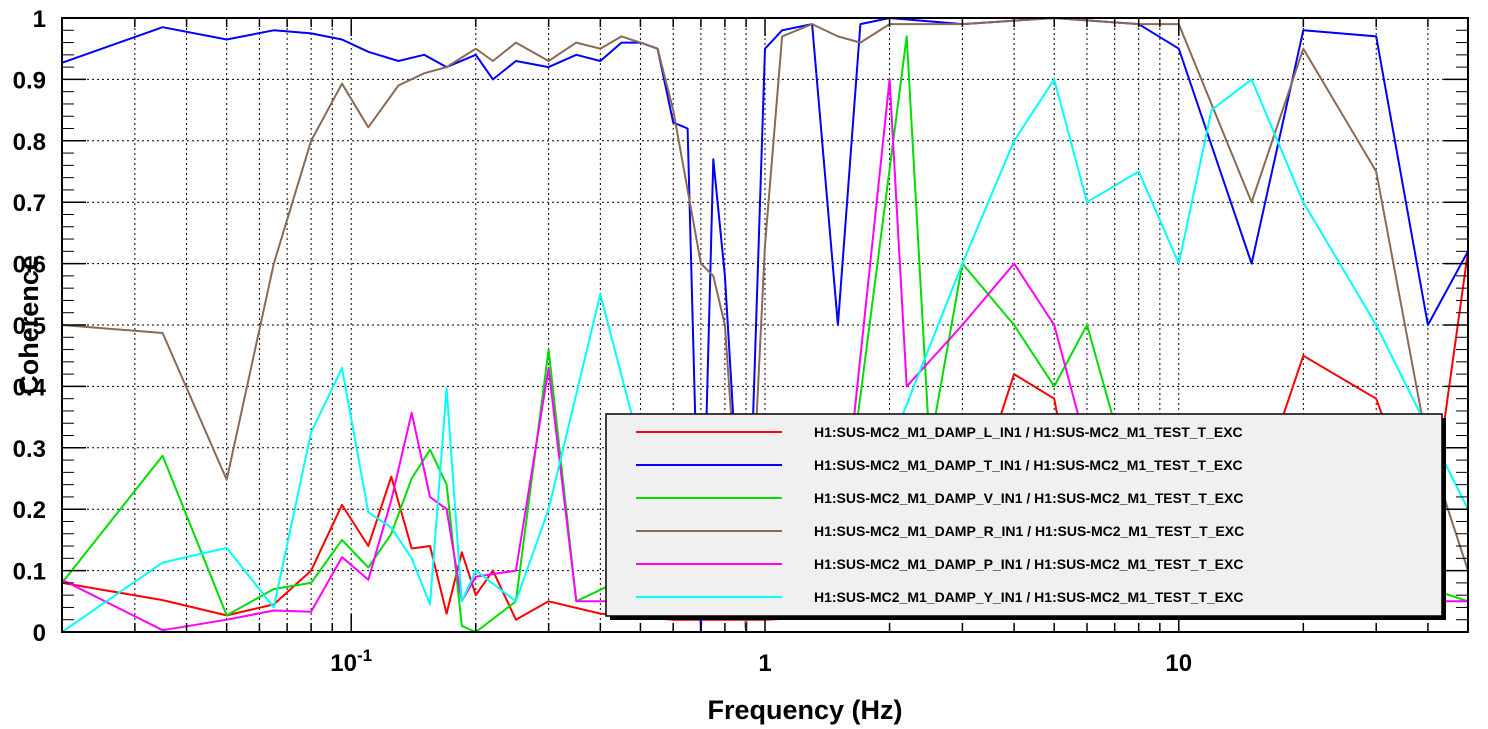 The height and width of the screenshot is (729, 1488). Describe the element at coordinates (29, 203) in the screenshot. I see `y-tick-label: 0.7` at that location.